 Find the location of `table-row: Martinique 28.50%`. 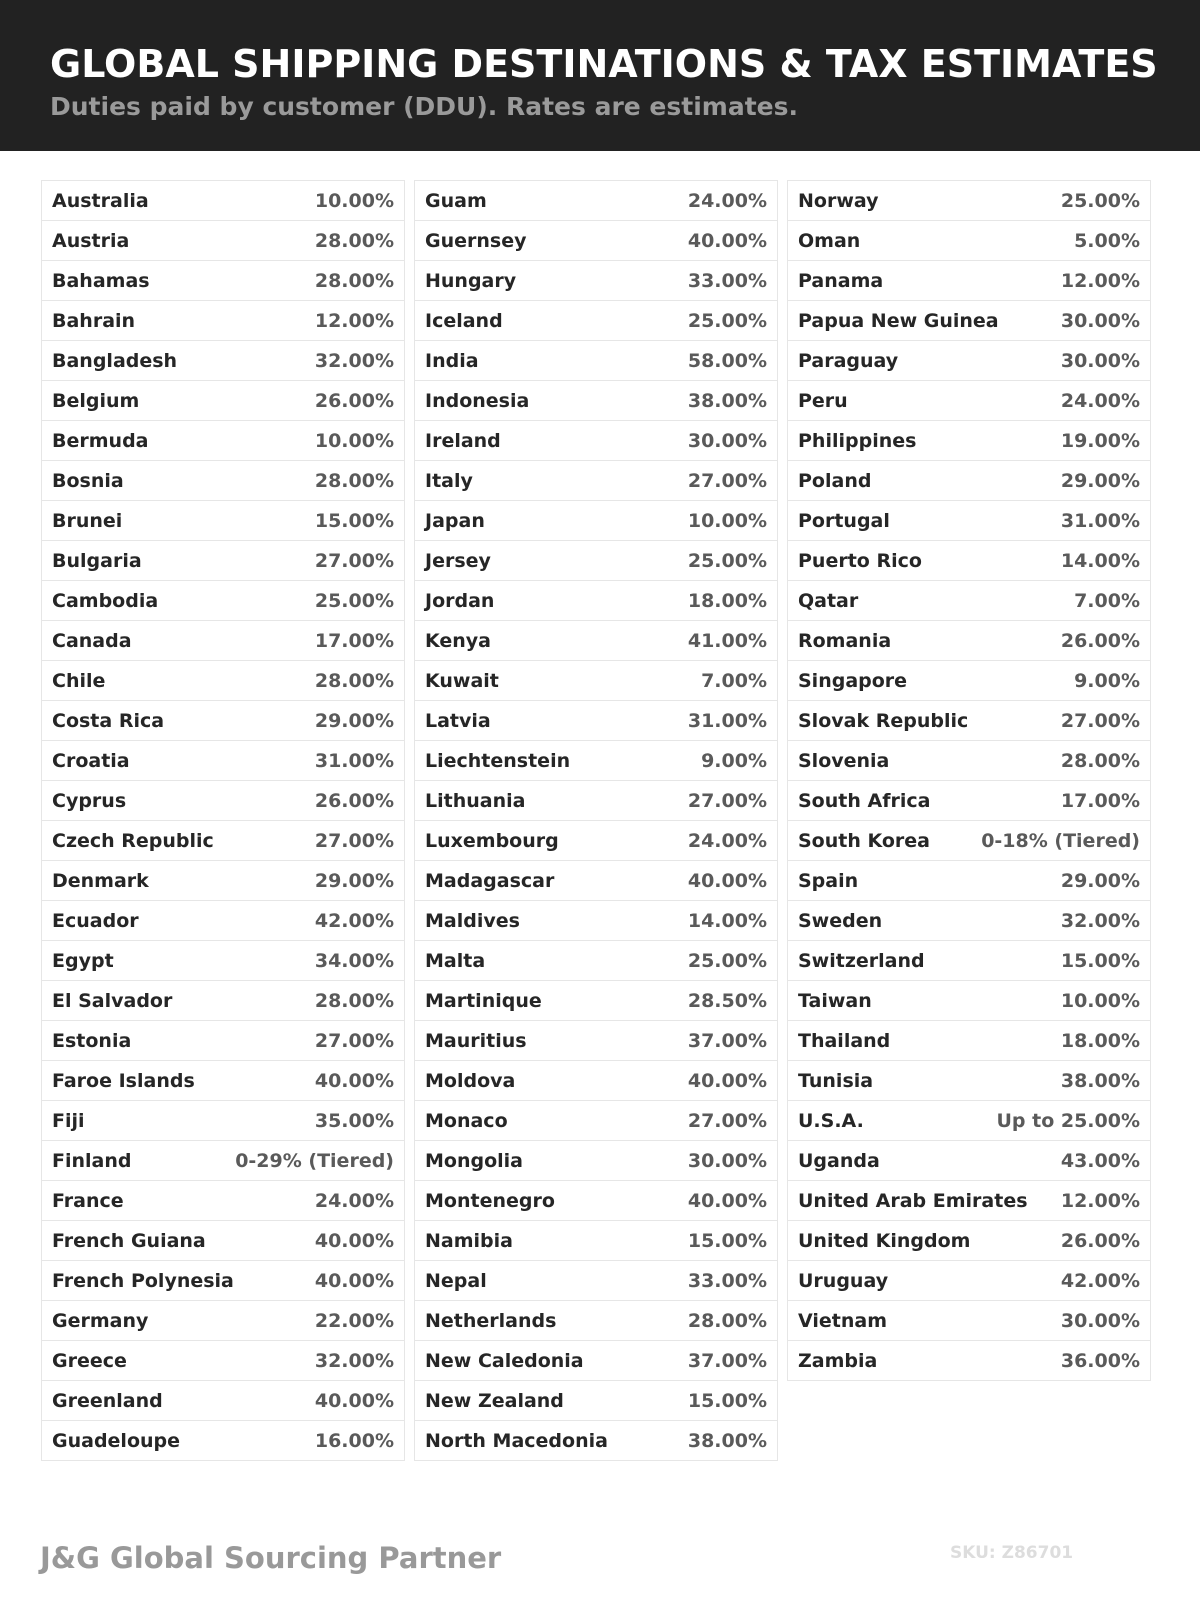

table-row: Martinique 28.50% is located at coordinates (596, 1001).